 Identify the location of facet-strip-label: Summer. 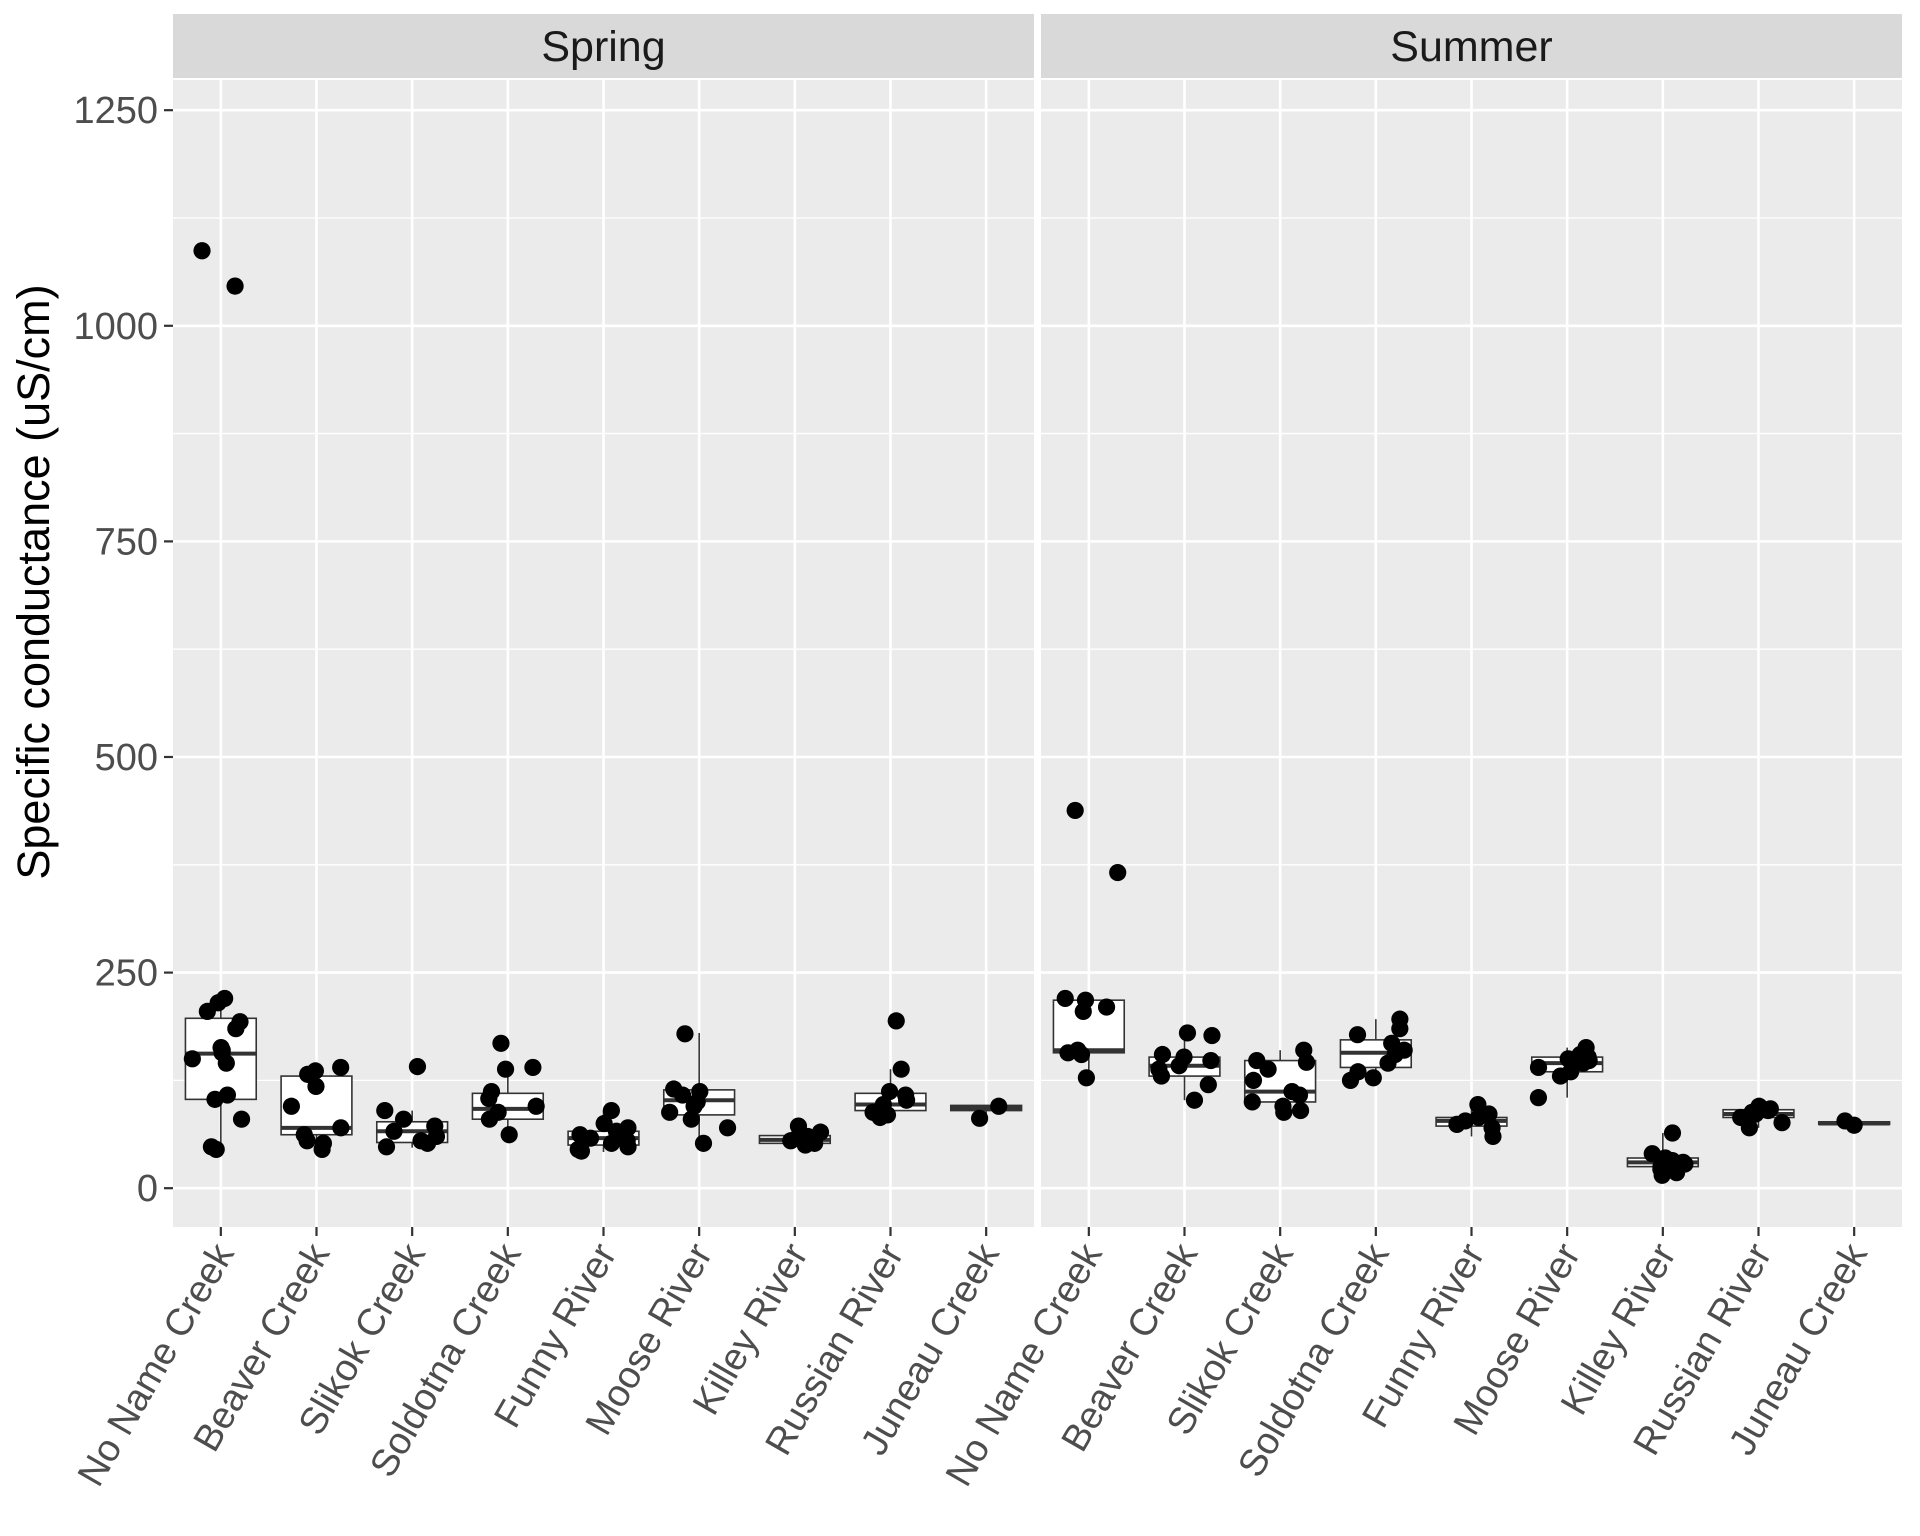
(1471, 47).